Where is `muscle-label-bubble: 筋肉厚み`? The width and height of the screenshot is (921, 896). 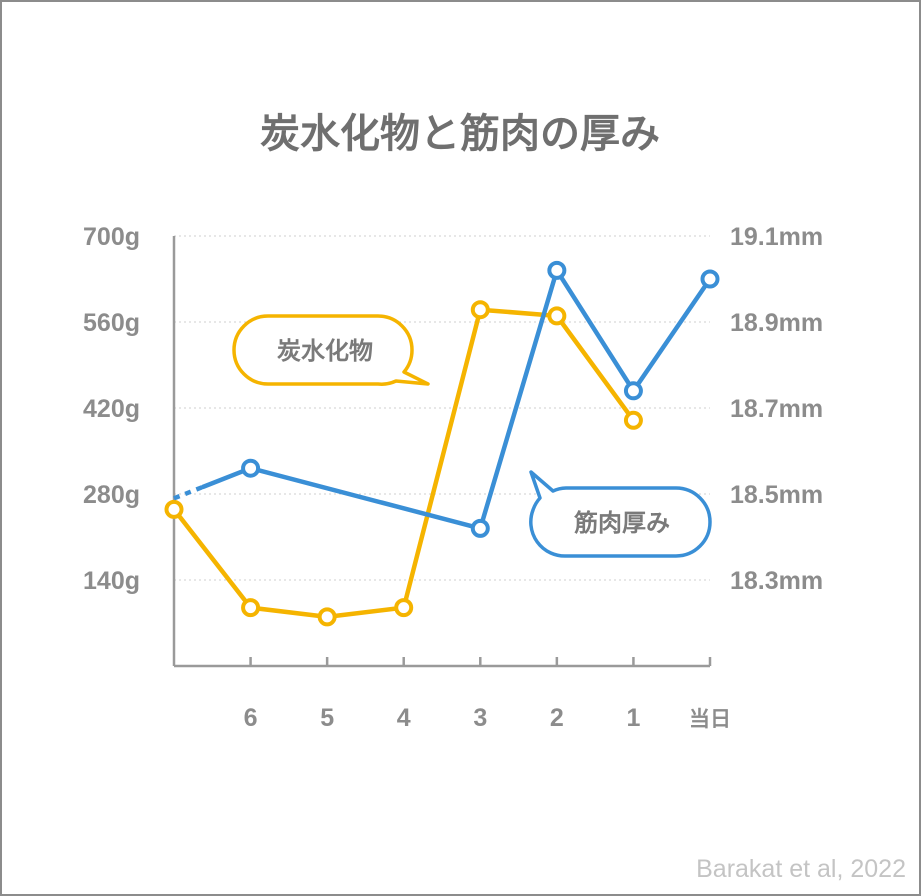
muscle-label-bubble: 筋肉厚み is located at coordinates (620, 514).